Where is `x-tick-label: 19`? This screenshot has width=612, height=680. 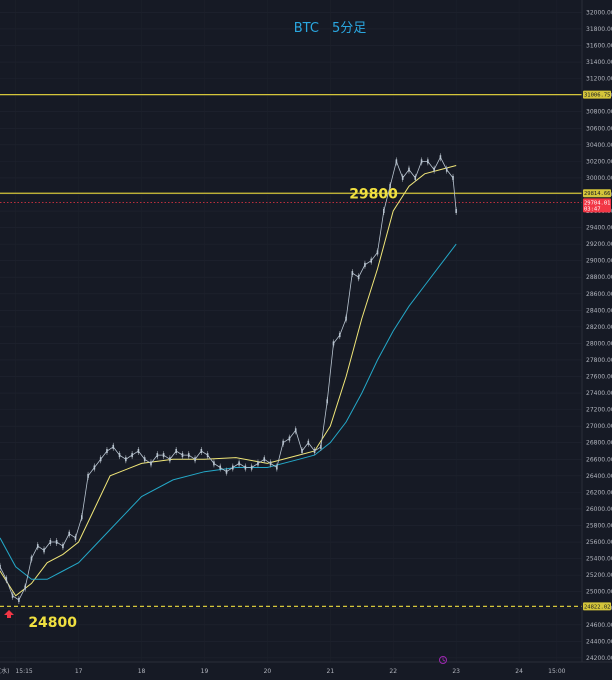
x-tick-label: 19 is located at coordinates (205, 671).